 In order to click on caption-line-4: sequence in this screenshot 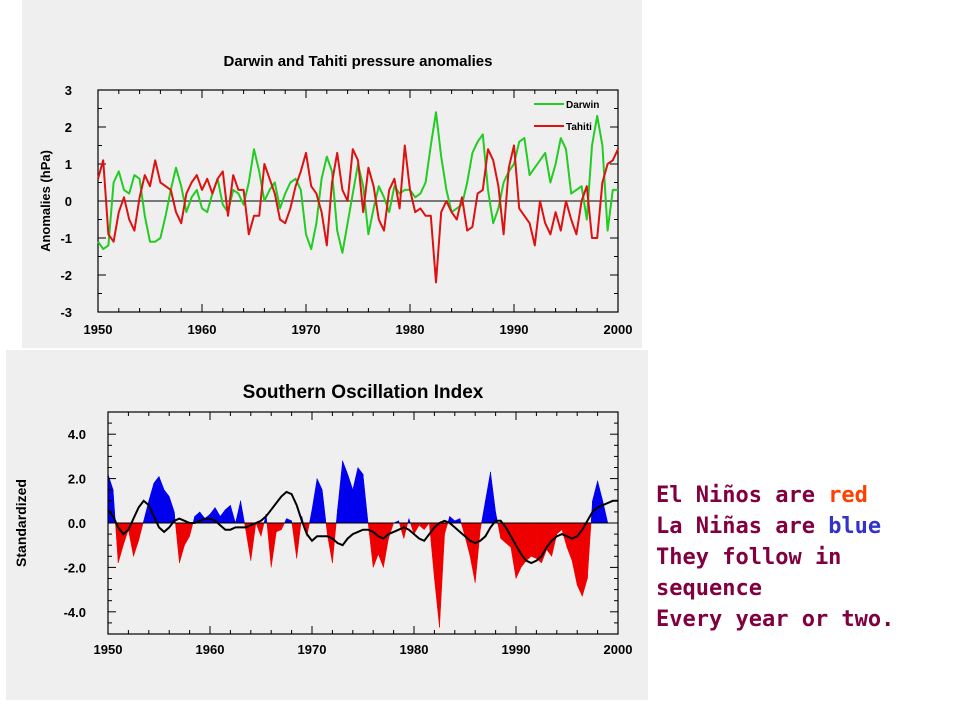, I will do `click(709, 588)`.